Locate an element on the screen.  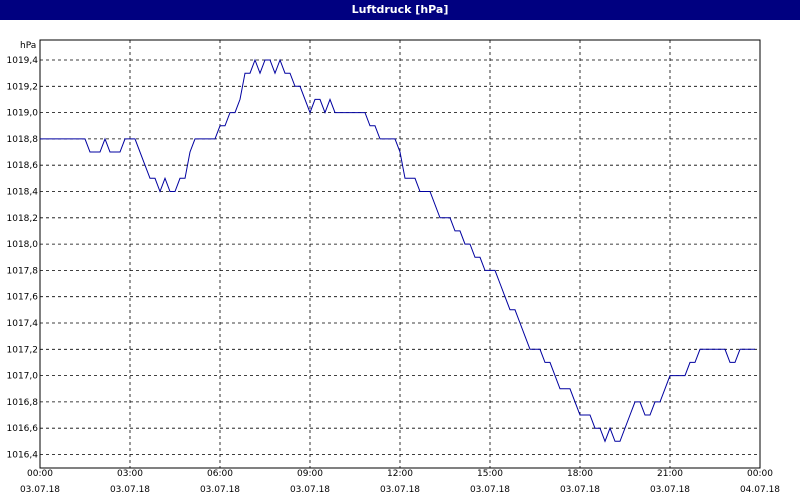
y-tick-label: 1019,0 is located at coordinates (23, 114).